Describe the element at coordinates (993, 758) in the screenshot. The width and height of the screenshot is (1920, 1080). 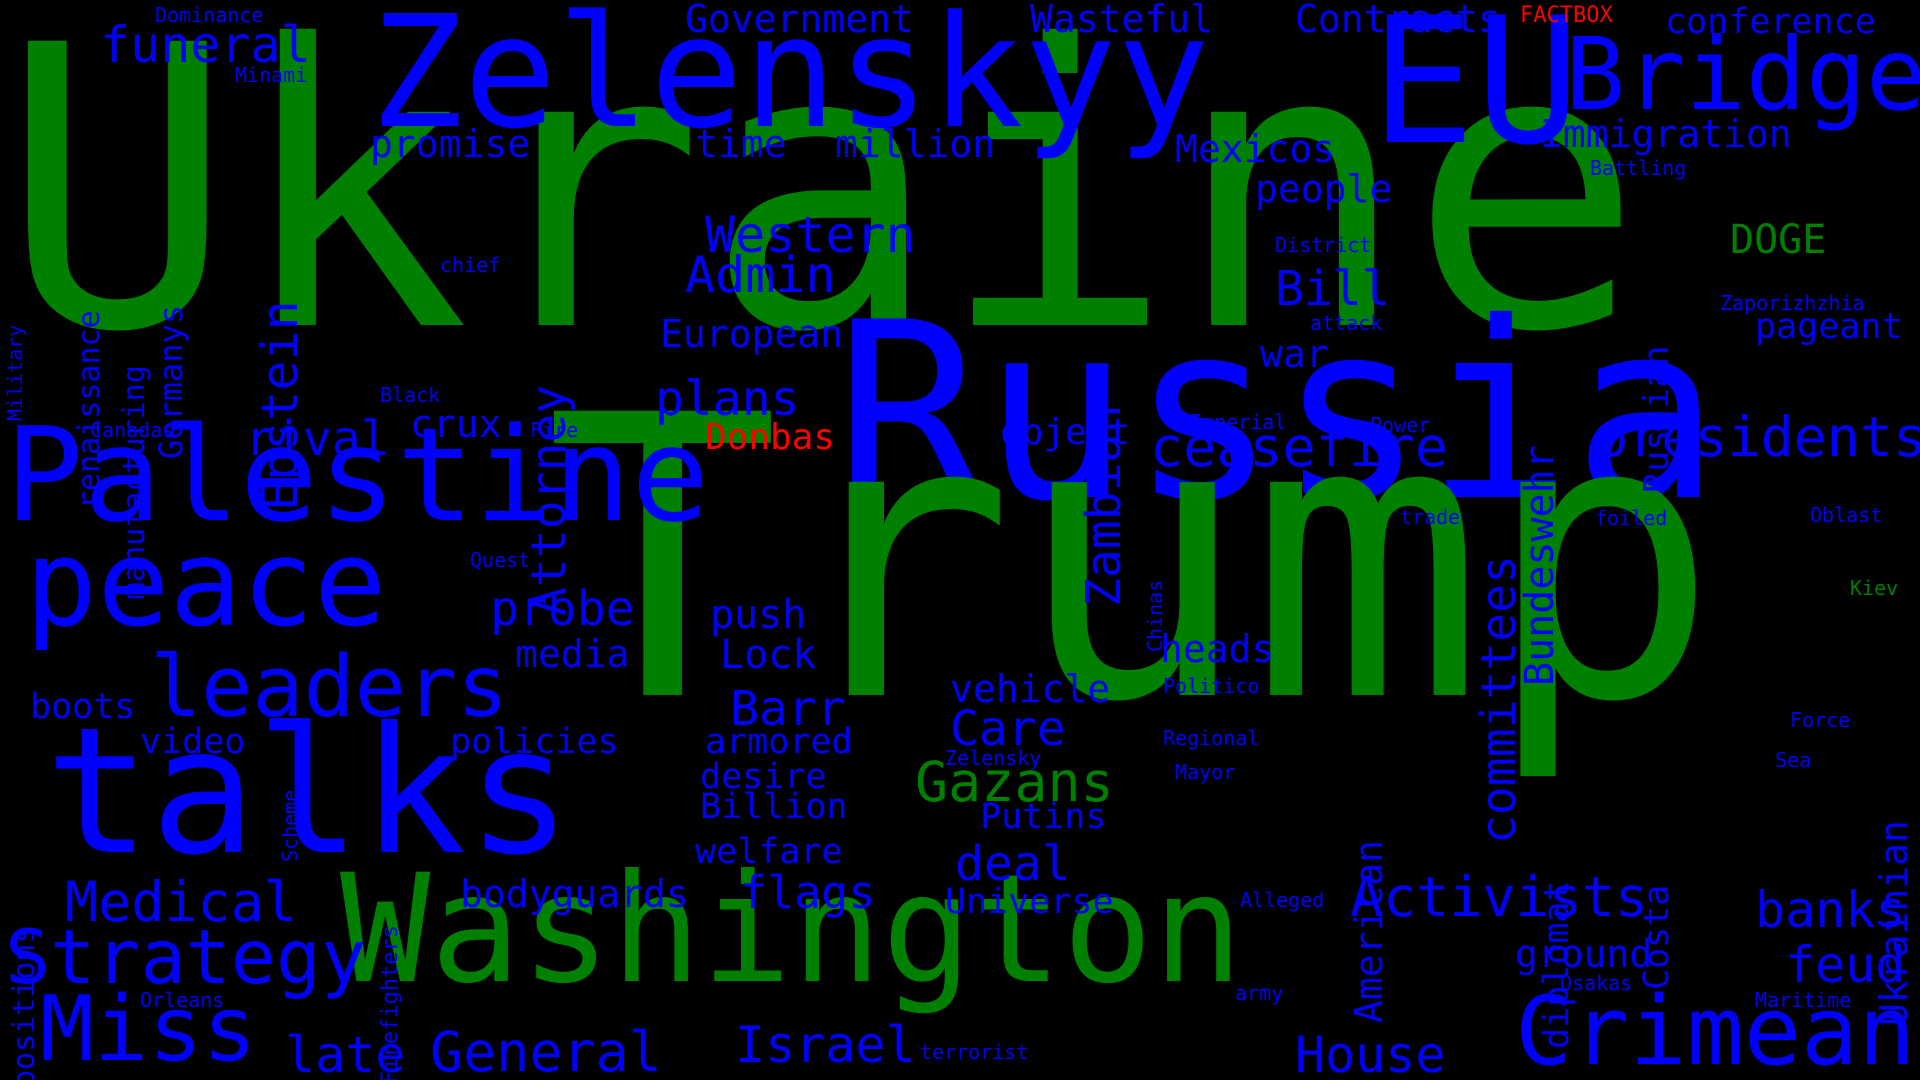
I see `word-zelensky: Zelensky` at that location.